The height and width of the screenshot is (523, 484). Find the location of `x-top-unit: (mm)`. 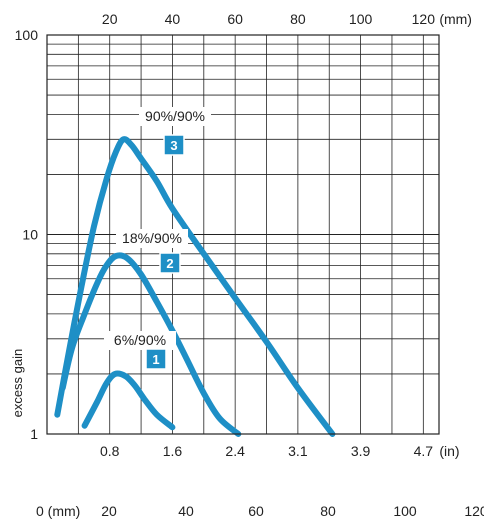

x-top-unit: (mm) is located at coordinates (455, 19).